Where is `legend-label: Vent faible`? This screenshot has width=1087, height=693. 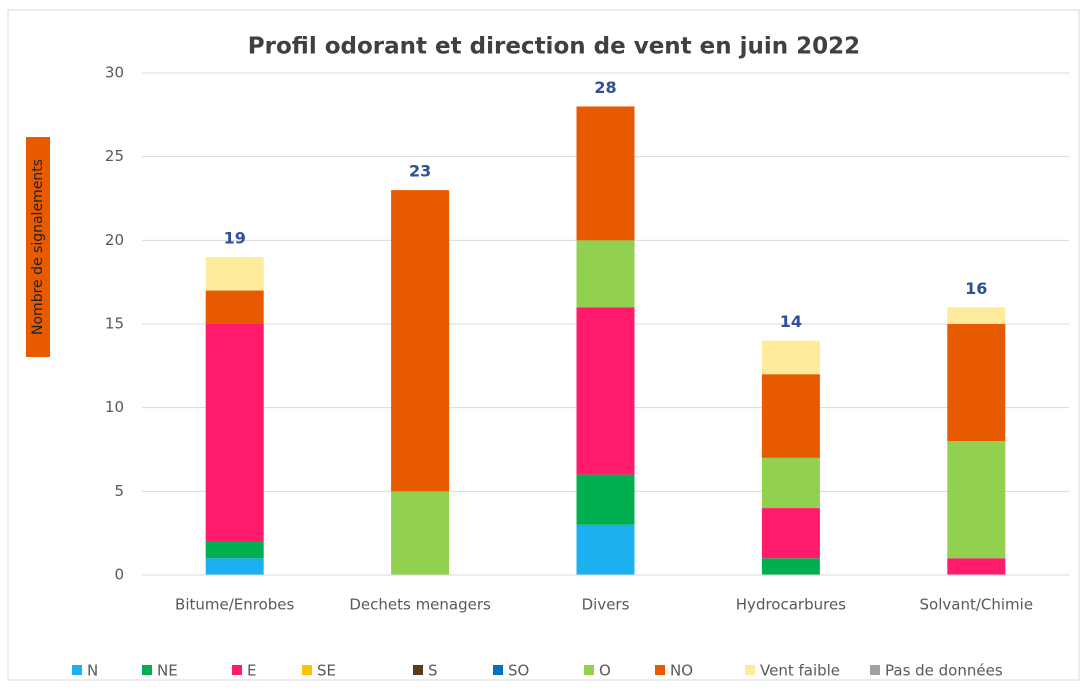 legend-label: Vent faible is located at coordinates (800, 671).